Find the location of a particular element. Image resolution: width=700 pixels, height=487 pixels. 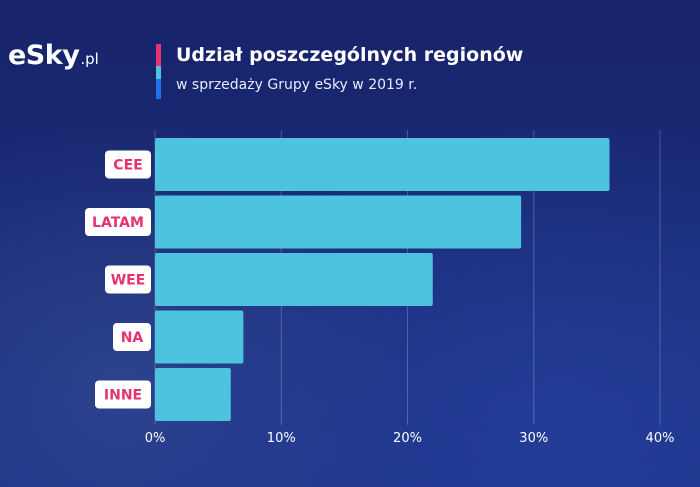

x-tick-label: 10% is located at coordinates (281, 438).